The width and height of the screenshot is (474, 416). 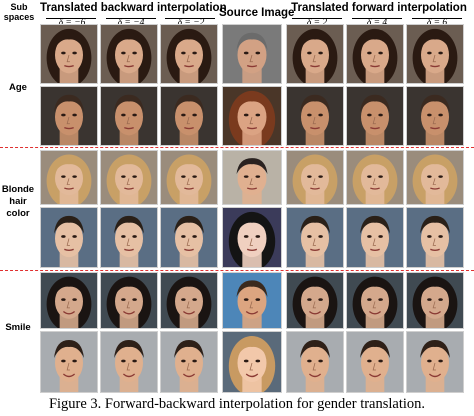 I want to click on delta-label: δ = 2, so click(x=317, y=23).